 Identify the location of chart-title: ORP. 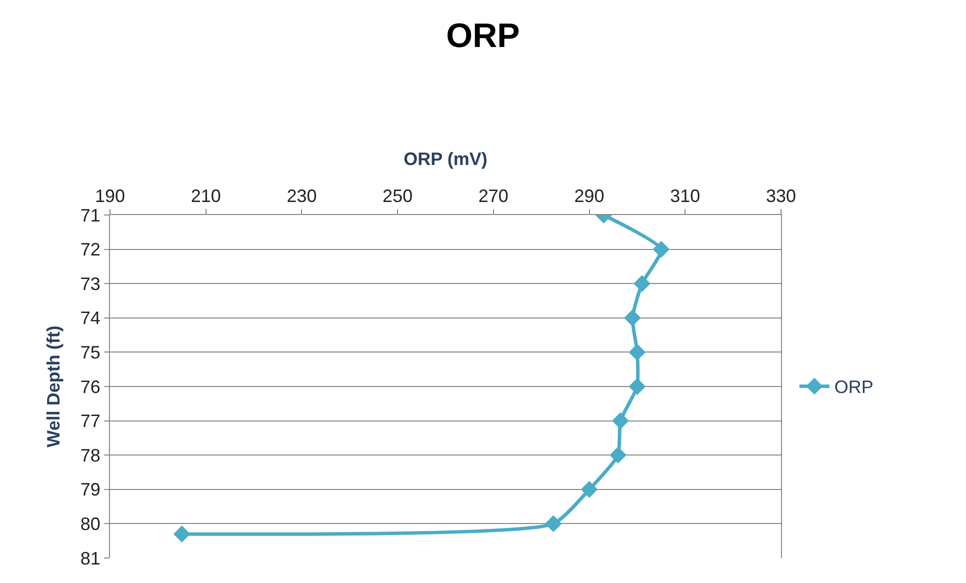
(483, 36).